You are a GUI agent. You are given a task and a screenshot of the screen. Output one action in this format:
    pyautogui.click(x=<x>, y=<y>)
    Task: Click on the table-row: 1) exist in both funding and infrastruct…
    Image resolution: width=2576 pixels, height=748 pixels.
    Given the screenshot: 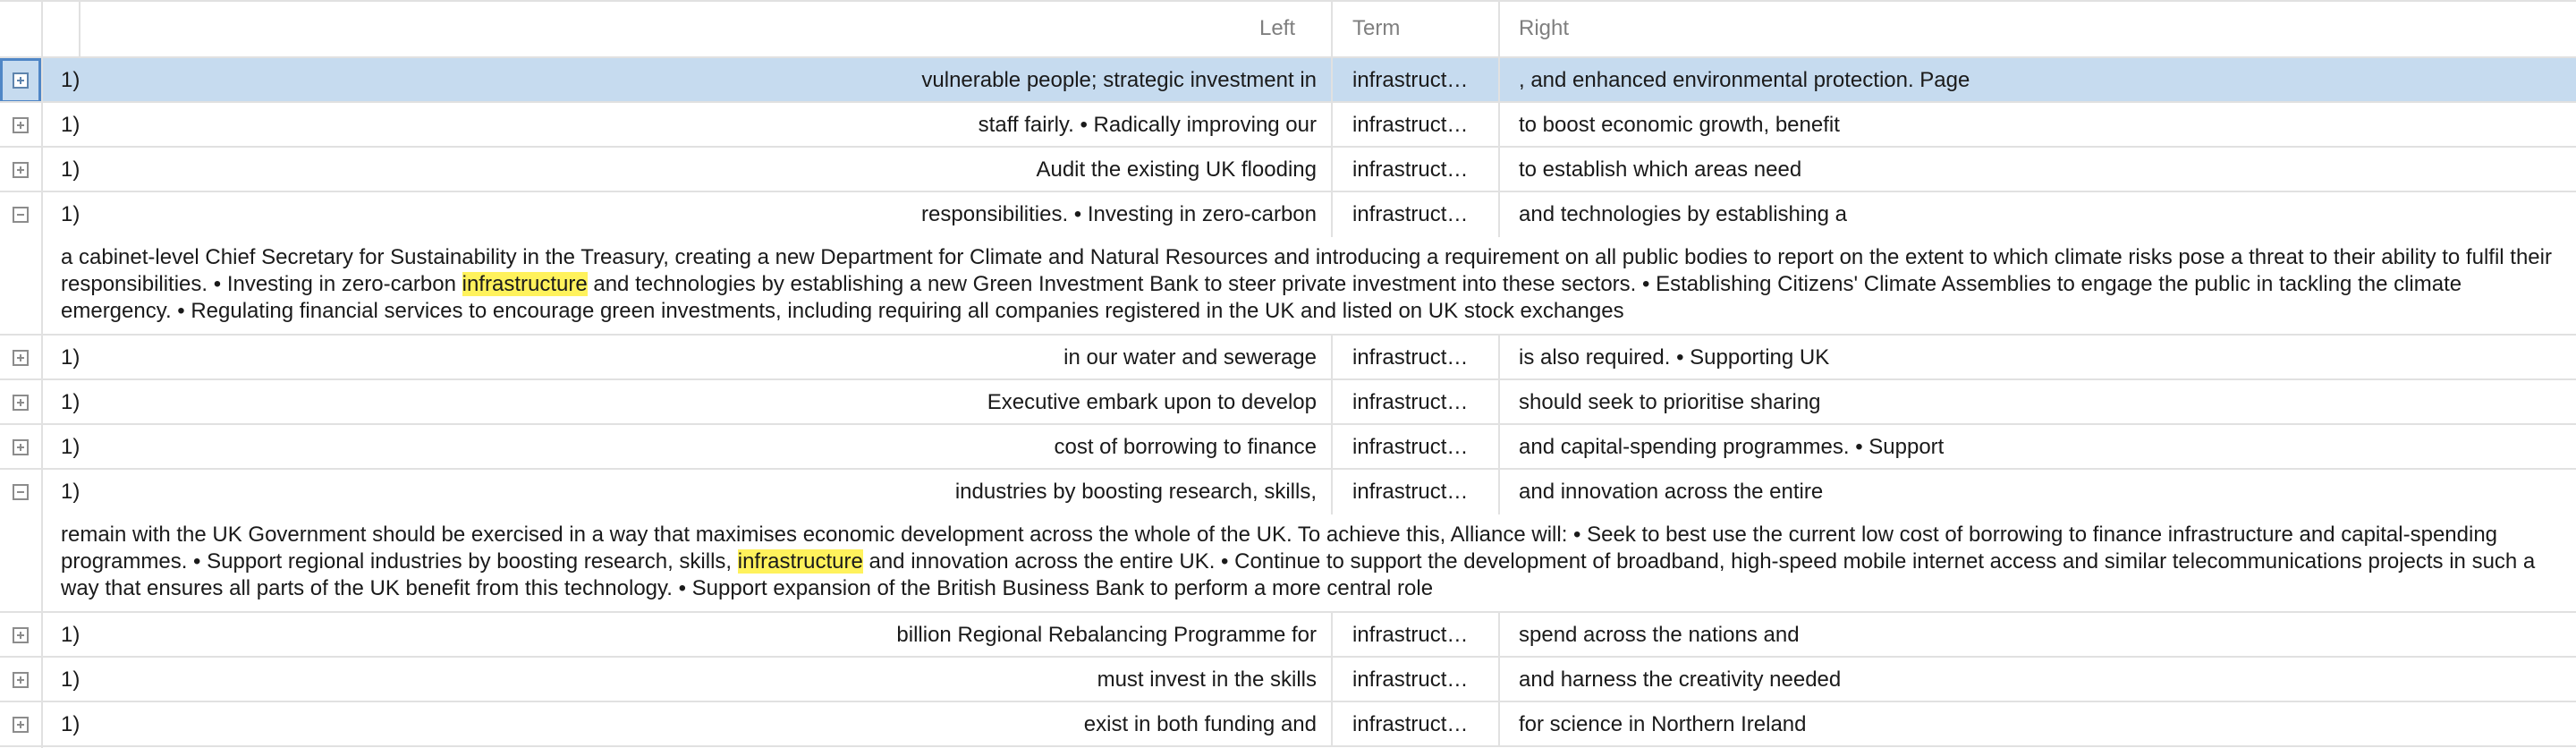 What is the action you would take?
    pyautogui.click(x=1288, y=724)
    